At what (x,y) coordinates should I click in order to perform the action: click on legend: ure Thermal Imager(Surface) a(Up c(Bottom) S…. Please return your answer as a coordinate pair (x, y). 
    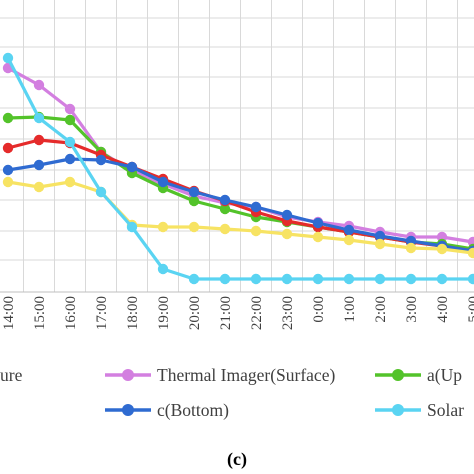
    Looking at the image, I should click on (232, 392).